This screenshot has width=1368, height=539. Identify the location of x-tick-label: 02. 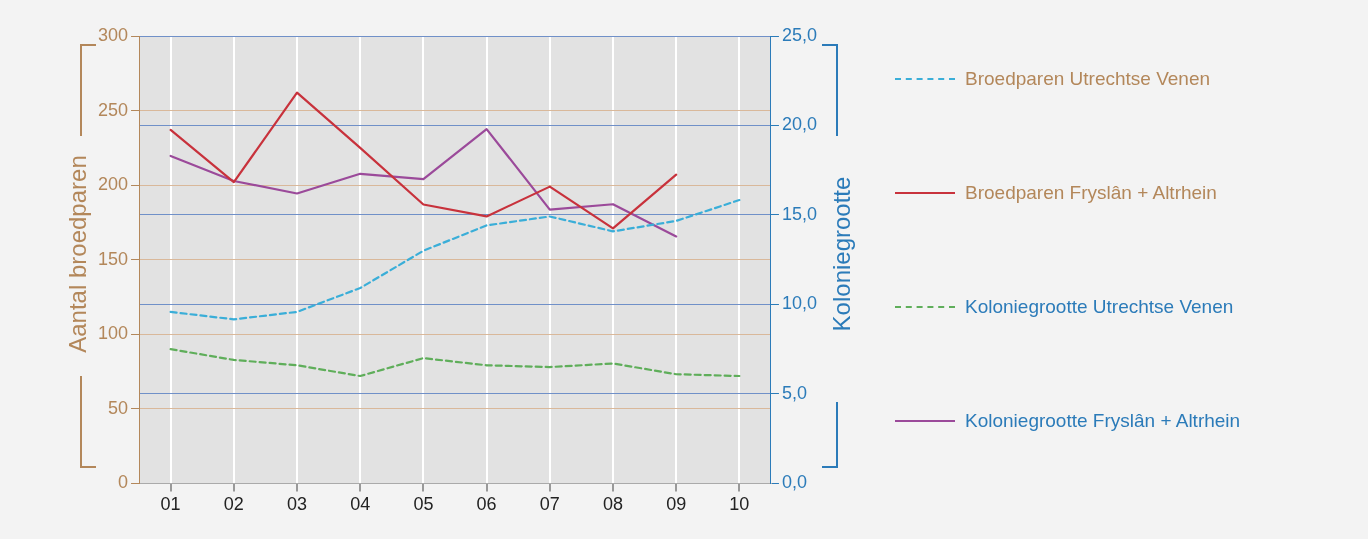
(233, 504).